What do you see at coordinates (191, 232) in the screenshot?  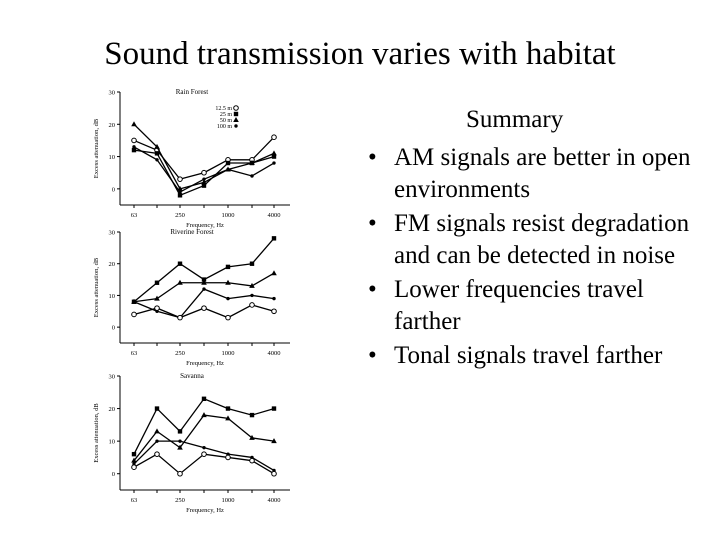 I see `chart-title: Riverine Forest` at bounding box center [191, 232].